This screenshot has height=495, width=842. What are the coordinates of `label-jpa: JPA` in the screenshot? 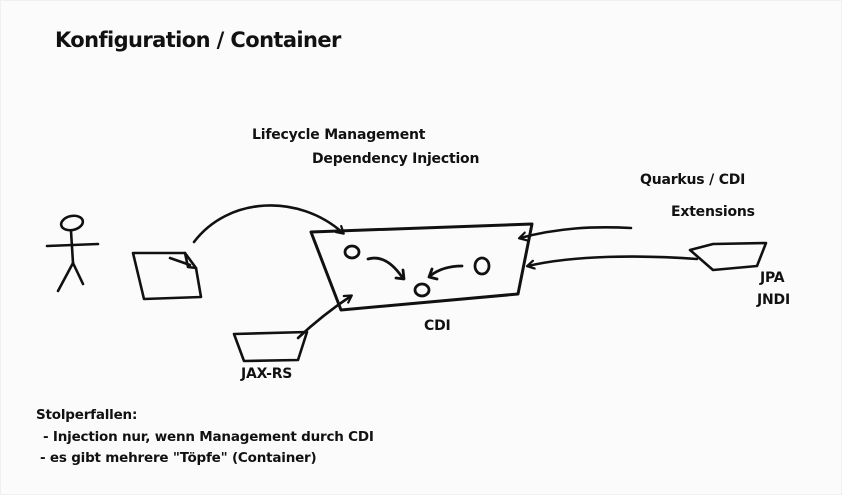 It's located at (772, 278).